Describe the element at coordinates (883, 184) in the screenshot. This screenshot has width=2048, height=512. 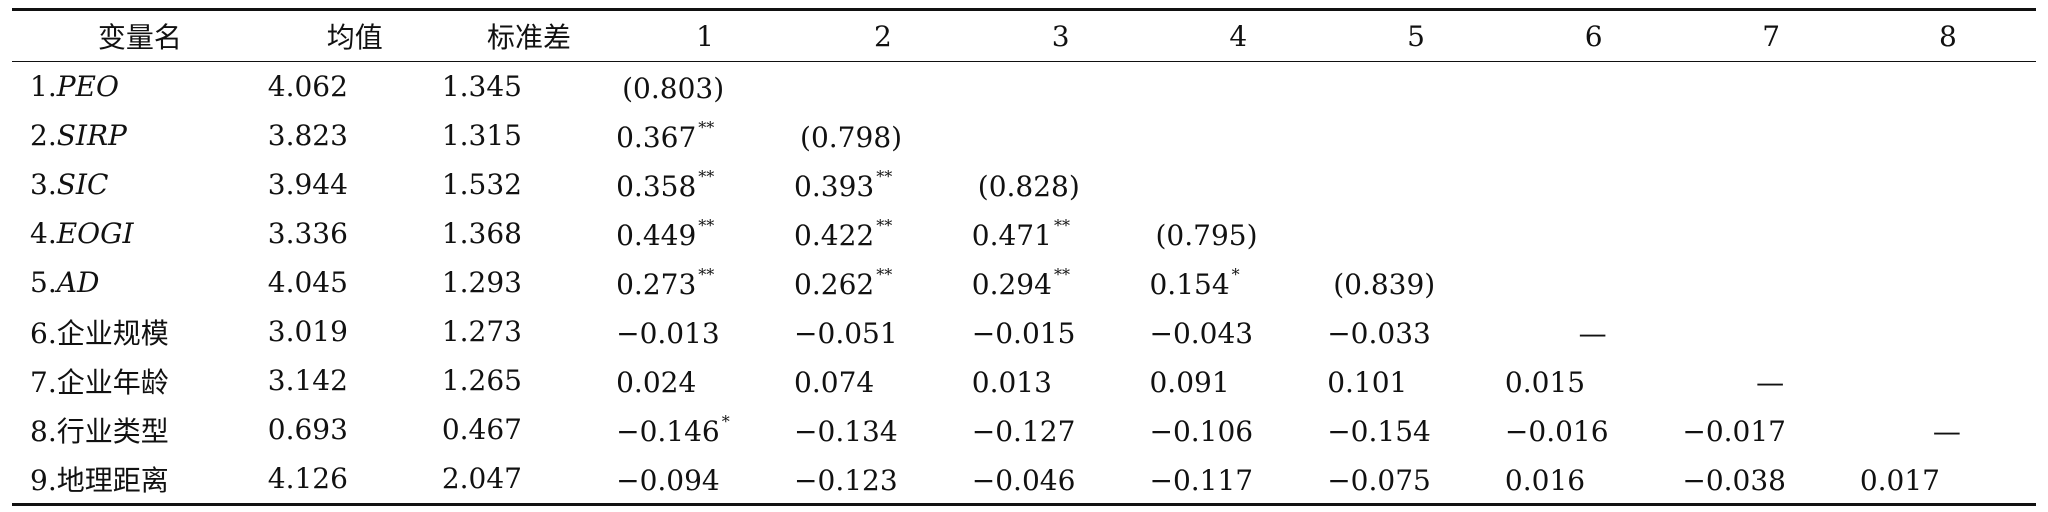
I see `correlation-cell: 0.393 **` at that location.